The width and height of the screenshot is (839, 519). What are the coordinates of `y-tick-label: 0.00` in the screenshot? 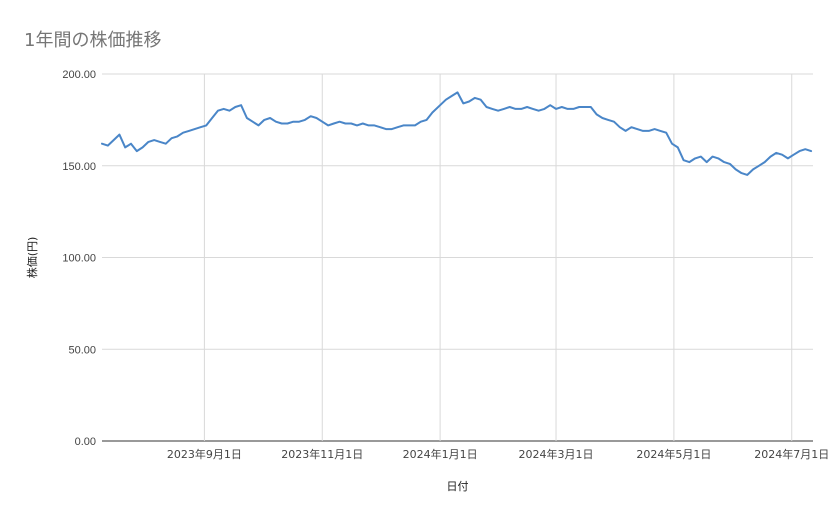 It's located at (85, 442).